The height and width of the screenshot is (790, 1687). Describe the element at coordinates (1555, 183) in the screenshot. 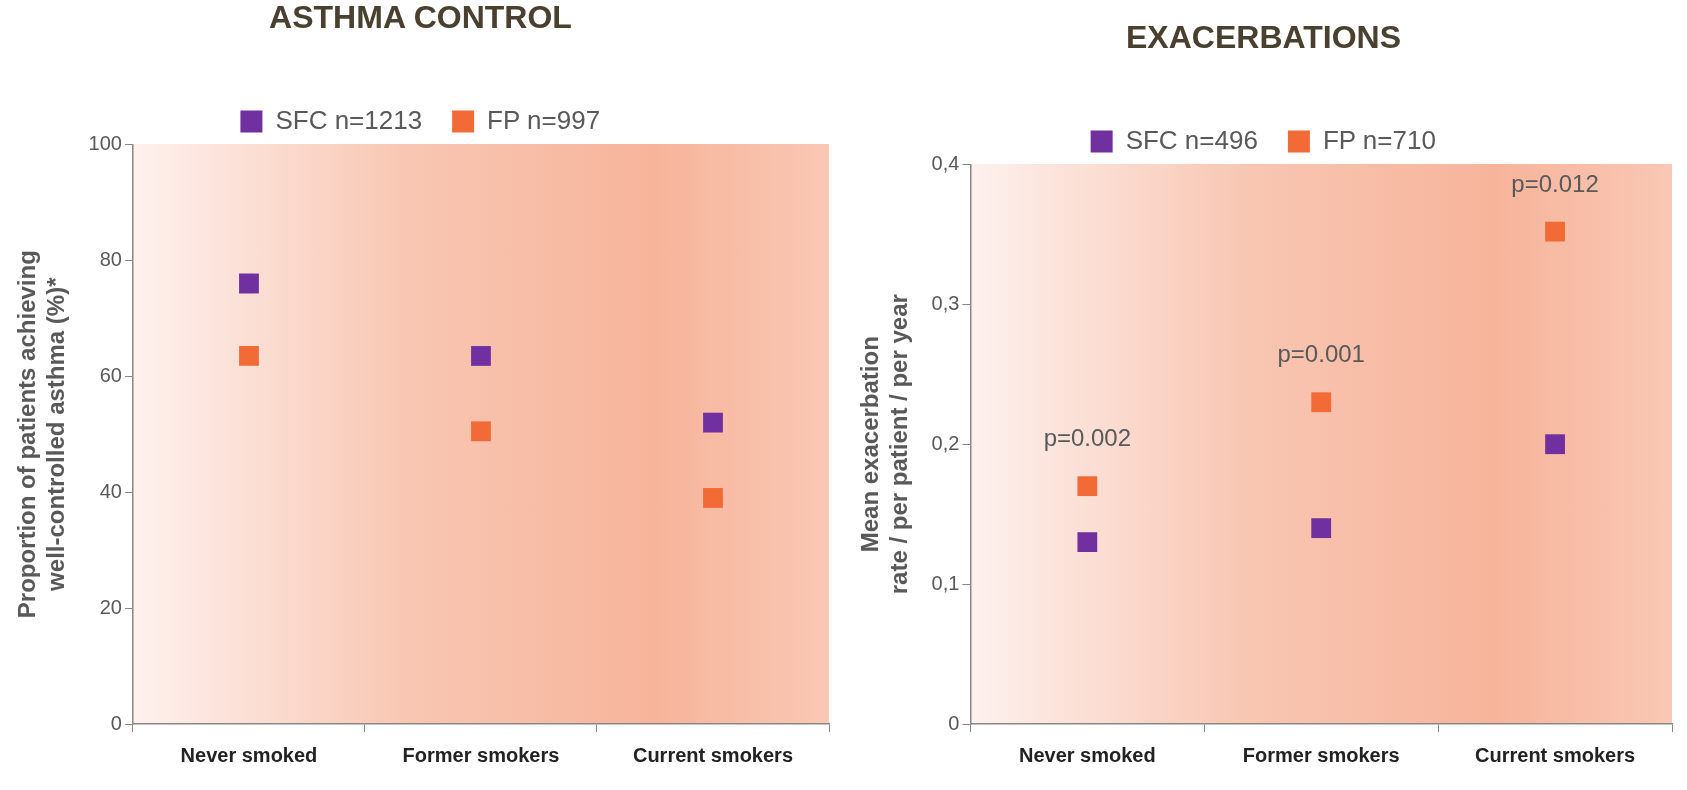

I see `annotation: p=0.012` at that location.